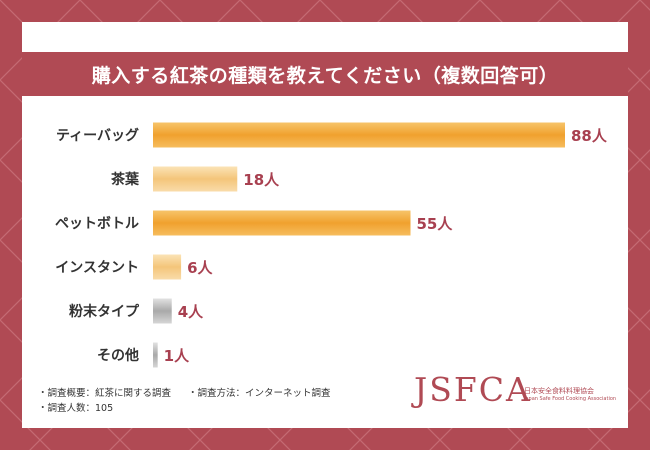 The height and width of the screenshot is (450, 650). I want to click on value-label: 55人, so click(435, 224).